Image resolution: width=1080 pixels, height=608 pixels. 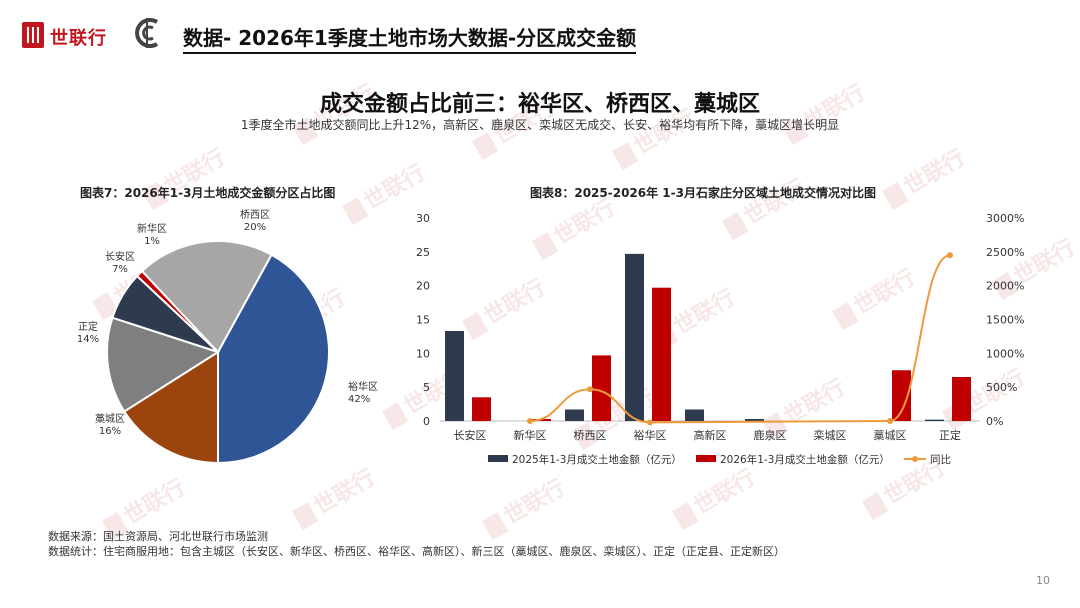 I want to click on right-axis-tick: 1500%, so click(x=1005, y=320).